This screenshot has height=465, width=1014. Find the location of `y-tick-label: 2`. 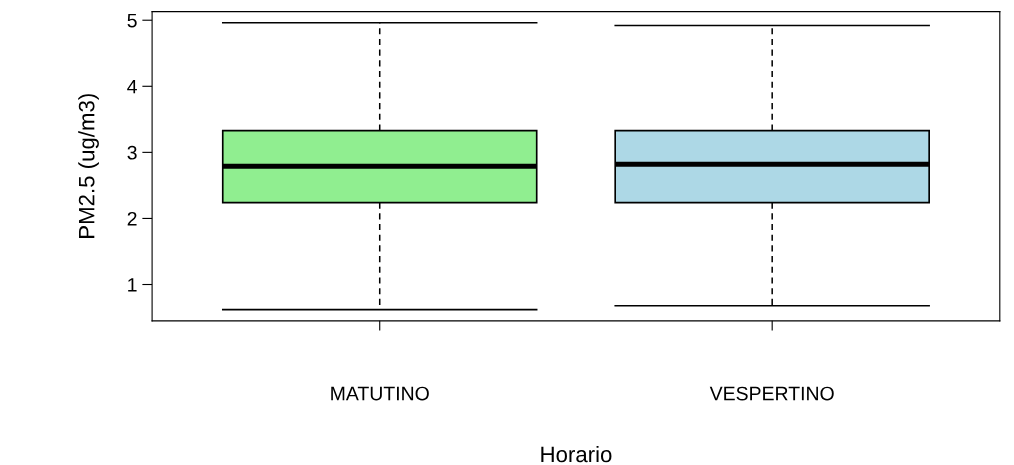

y-tick-label: 2 is located at coordinates (132, 218).